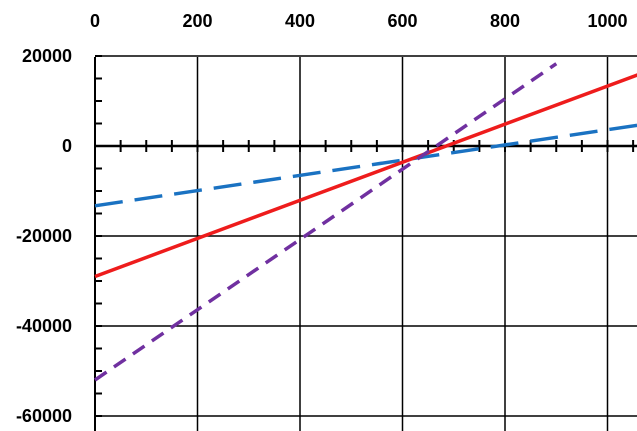  I want to click on x-tick-label: 1000, so click(607, 21).